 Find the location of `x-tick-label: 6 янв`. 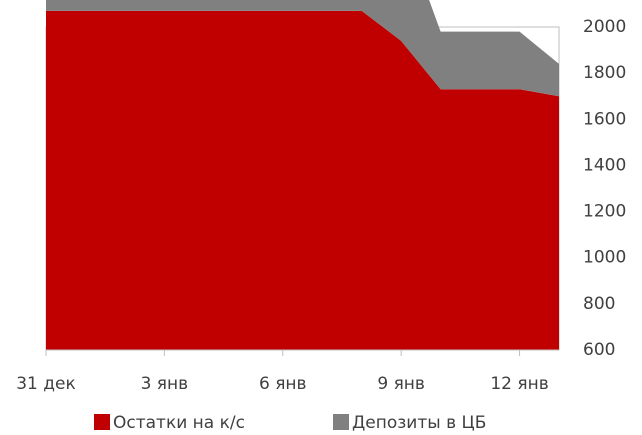

x-tick-label: 6 янв is located at coordinates (283, 384).